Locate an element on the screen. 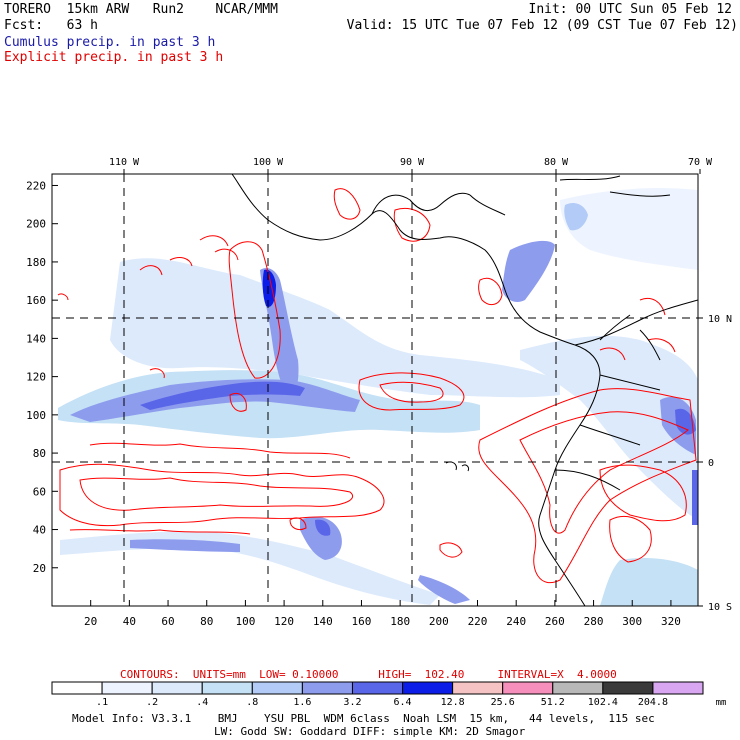  contour-sw-small is located at coordinates (111, 336).